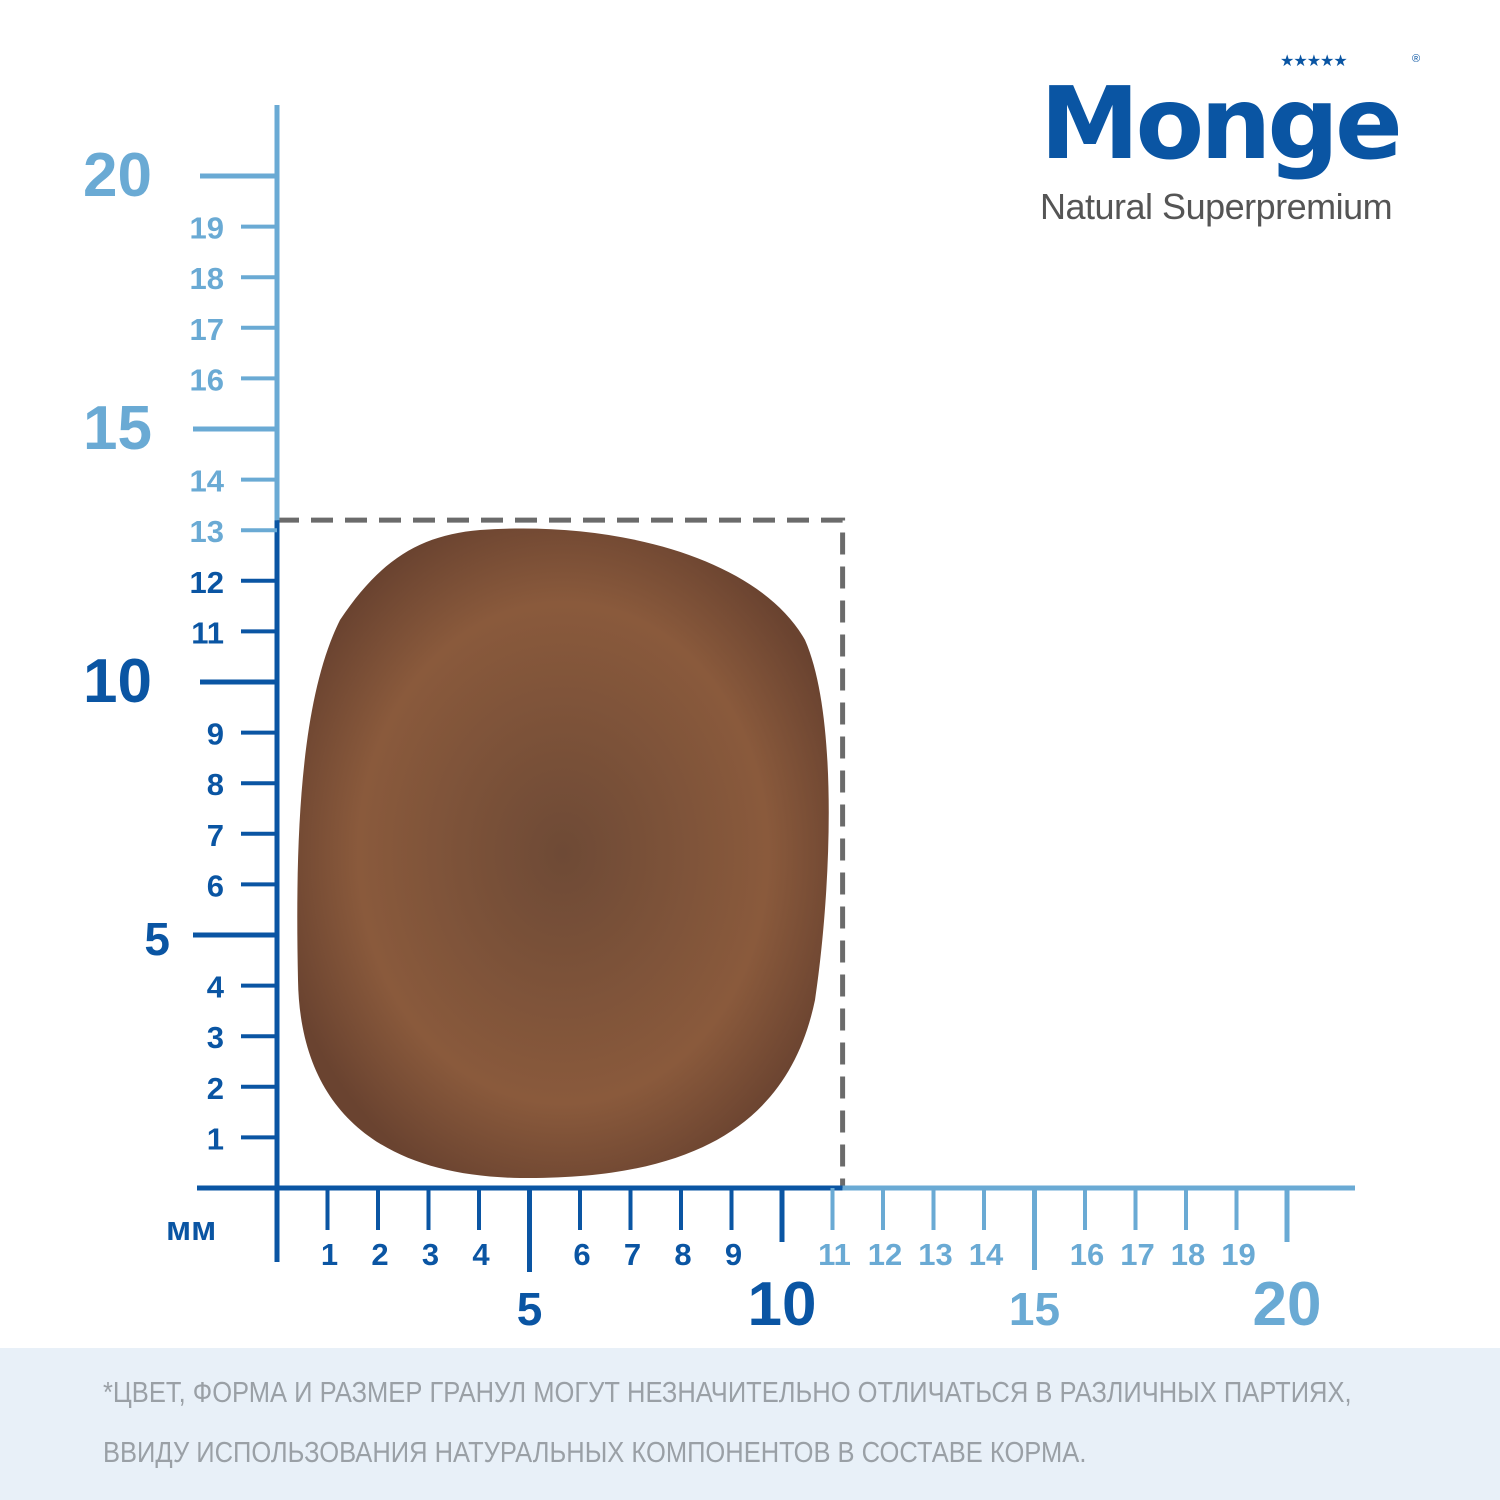 Image resolution: width=1500 pixels, height=1500 pixels. I want to click on y-minor-label: 17, so click(207, 329).